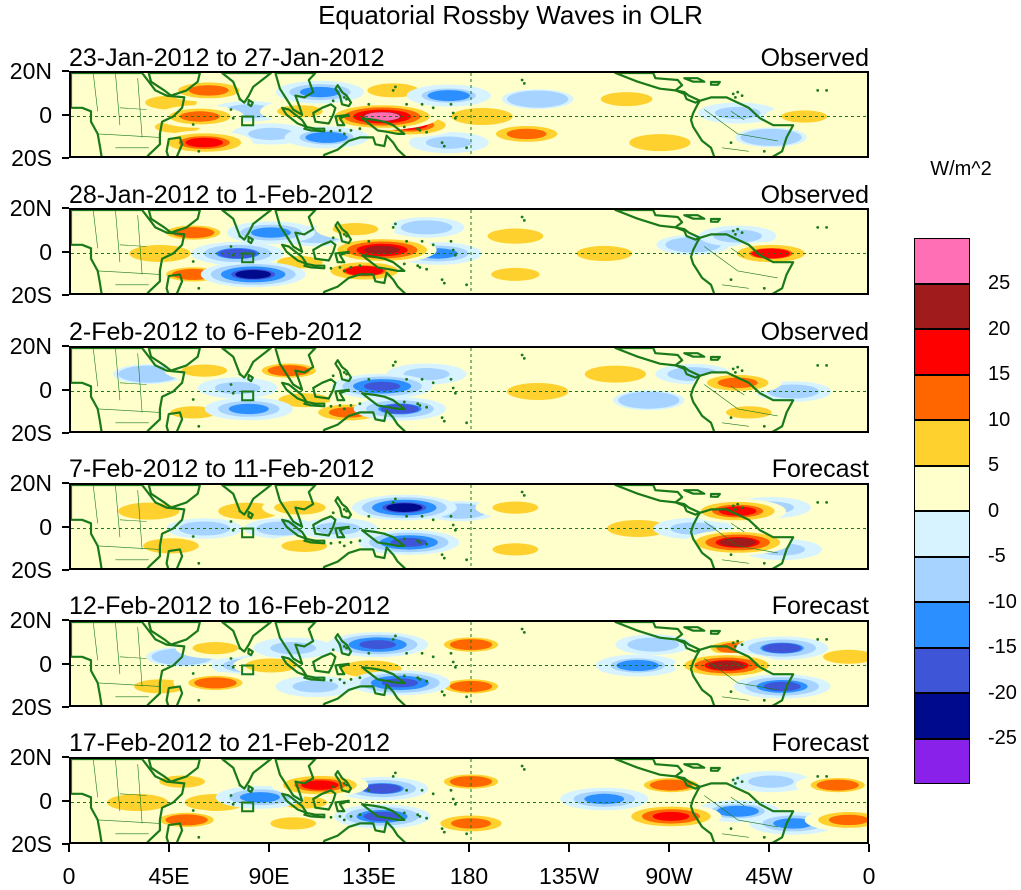  I want to click on panel-5-ylabel-20n: 20N, so click(30, 620).